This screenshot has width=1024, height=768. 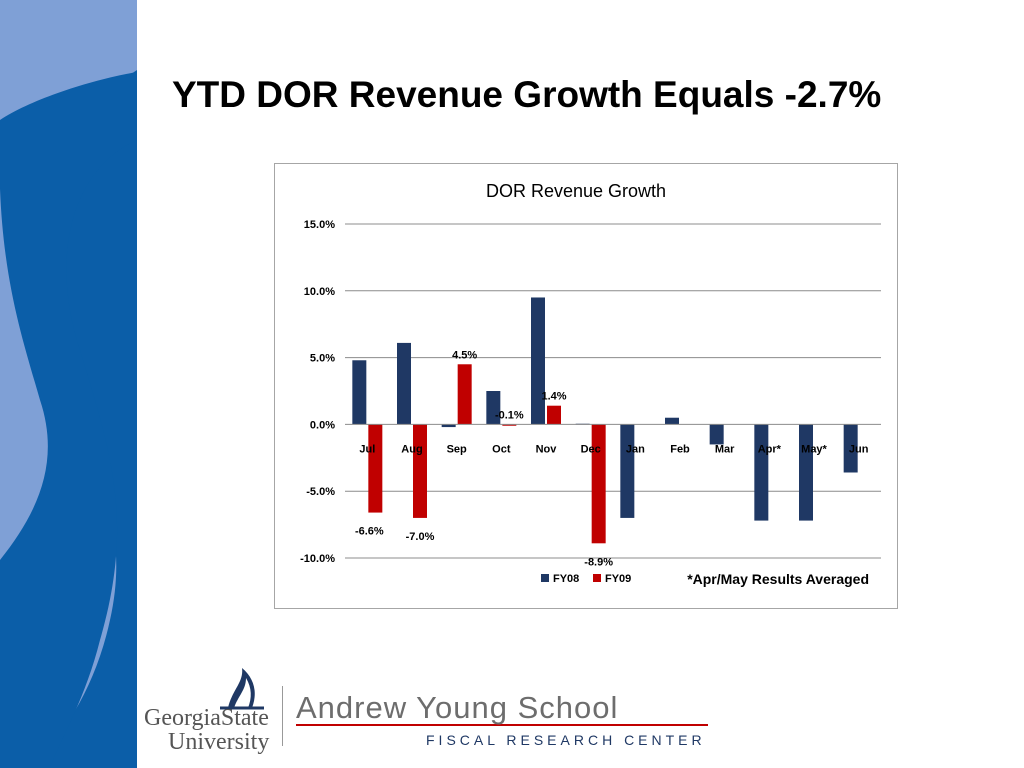 What do you see at coordinates (367, 449) in the screenshot?
I see `x-tick-label: Jul` at bounding box center [367, 449].